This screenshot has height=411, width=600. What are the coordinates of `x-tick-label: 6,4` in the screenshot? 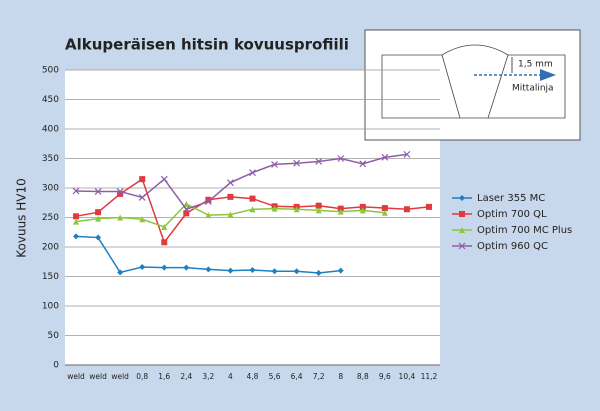 It's located at (297, 376).